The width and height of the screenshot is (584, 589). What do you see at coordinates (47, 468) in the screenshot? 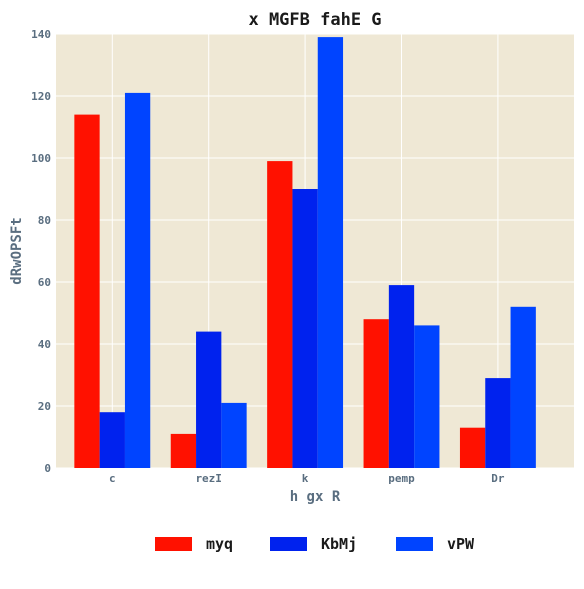
I see `y-tick-label: 0` at bounding box center [47, 468].